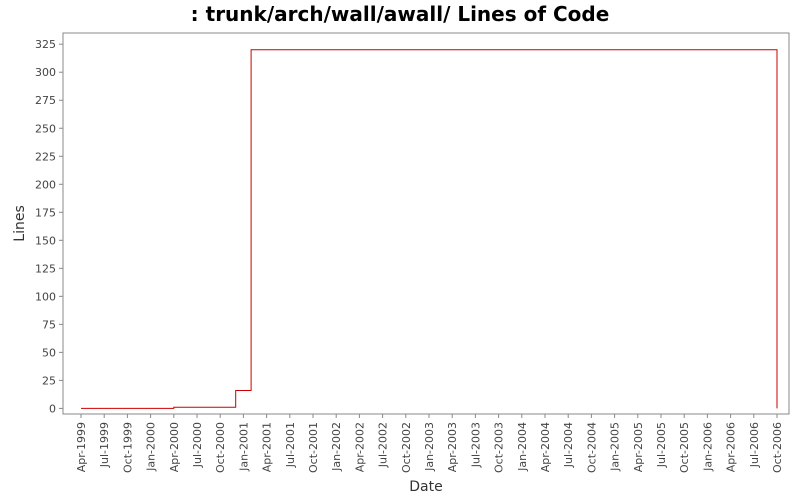  Describe the element at coordinates (475, 445) in the screenshot. I see `x-tick-label: Jul-2003` at that location.